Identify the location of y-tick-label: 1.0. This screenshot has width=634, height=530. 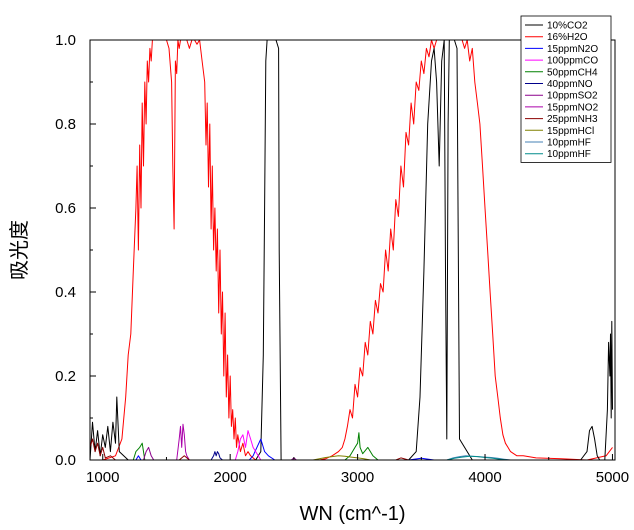
(65, 40).